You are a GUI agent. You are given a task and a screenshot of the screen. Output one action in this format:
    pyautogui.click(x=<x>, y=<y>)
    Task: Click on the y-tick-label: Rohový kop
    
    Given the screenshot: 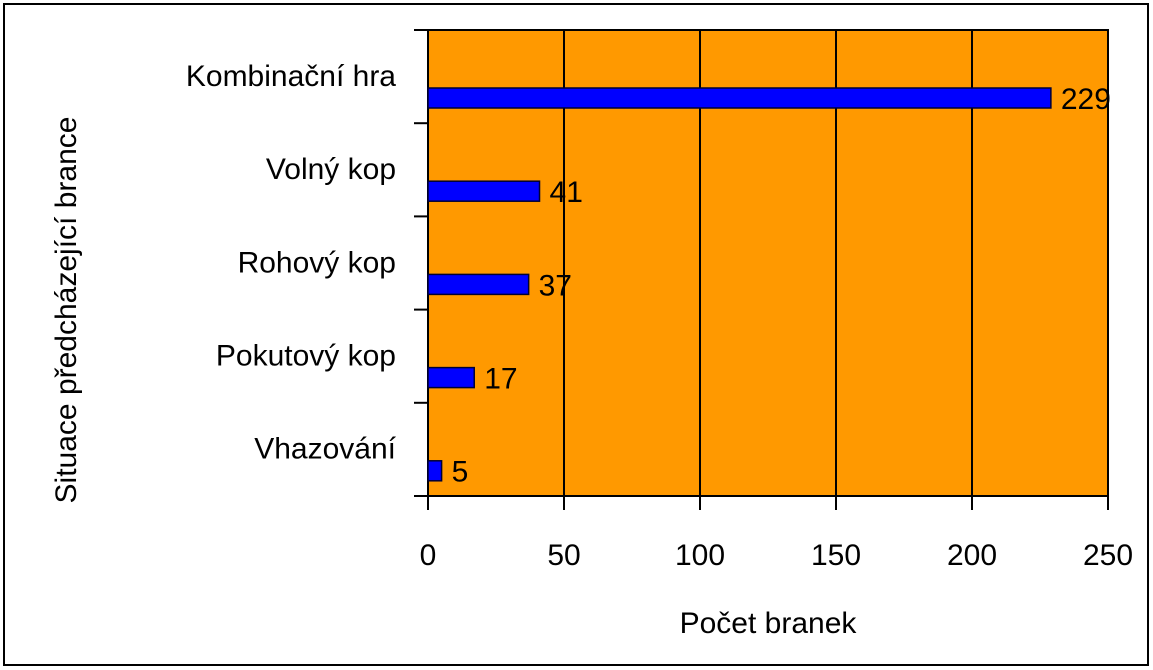 What is the action you would take?
    pyautogui.click(x=317, y=262)
    